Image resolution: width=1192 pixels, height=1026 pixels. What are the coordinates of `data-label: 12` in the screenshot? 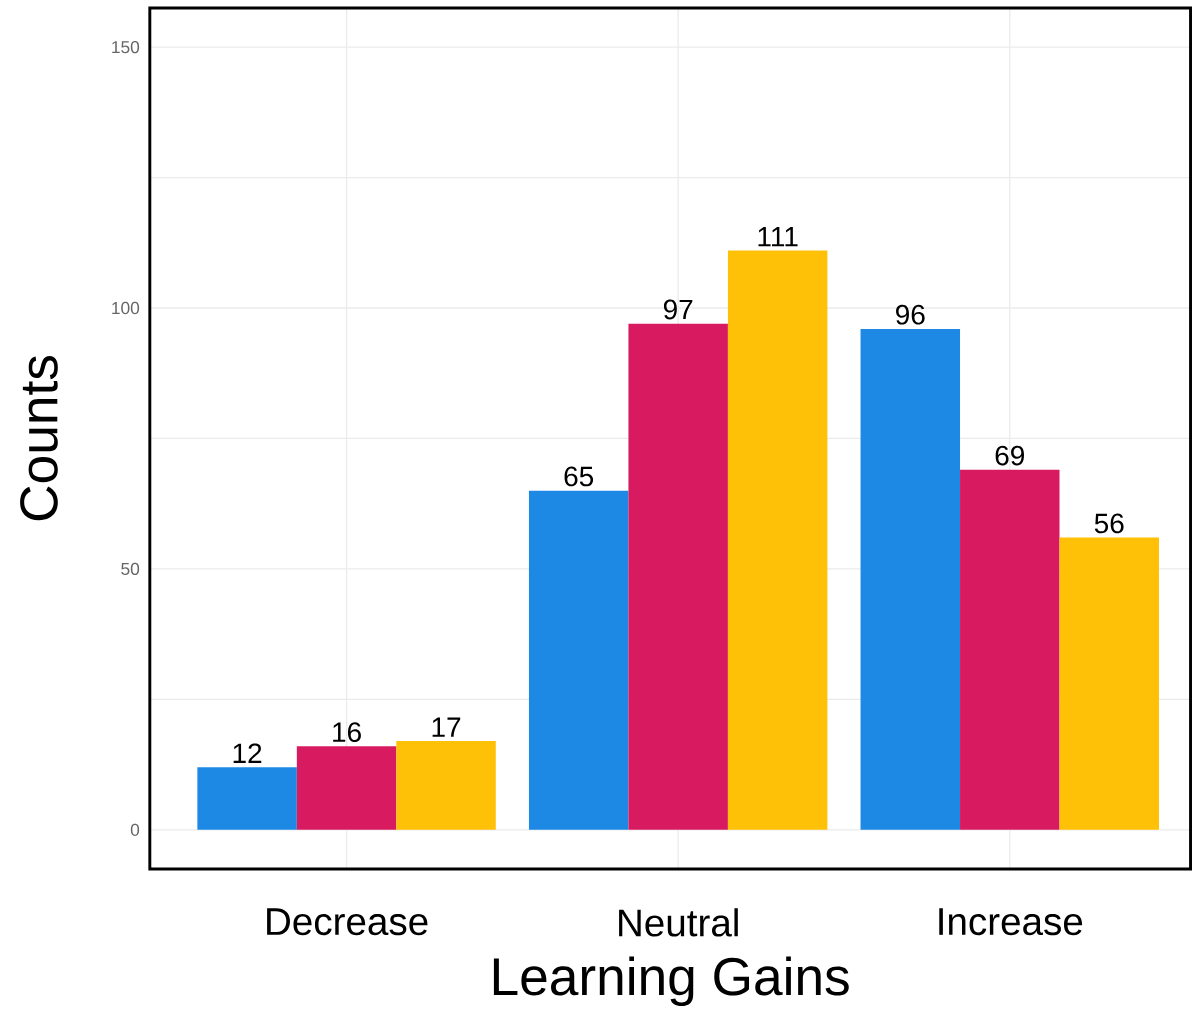 It's located at (247, 753).